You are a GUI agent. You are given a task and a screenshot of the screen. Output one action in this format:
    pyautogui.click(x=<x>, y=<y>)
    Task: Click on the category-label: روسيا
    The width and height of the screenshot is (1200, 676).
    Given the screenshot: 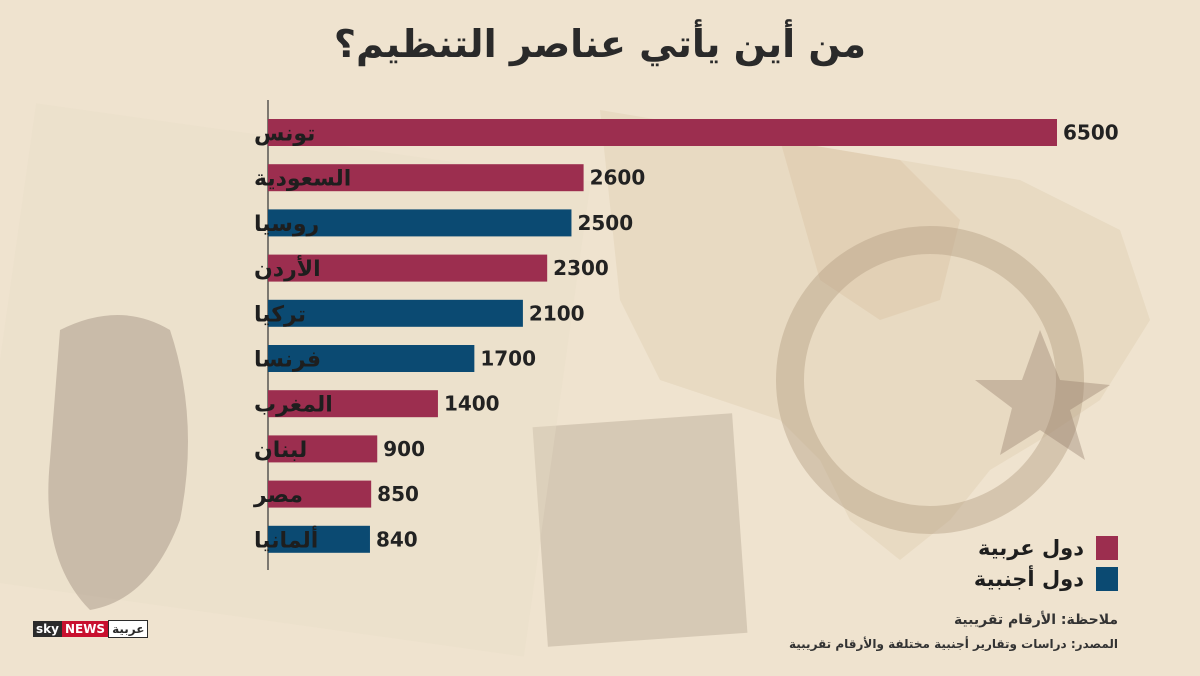 What is the action you would take?
    pyautogui.click(x=286, y=224)
    